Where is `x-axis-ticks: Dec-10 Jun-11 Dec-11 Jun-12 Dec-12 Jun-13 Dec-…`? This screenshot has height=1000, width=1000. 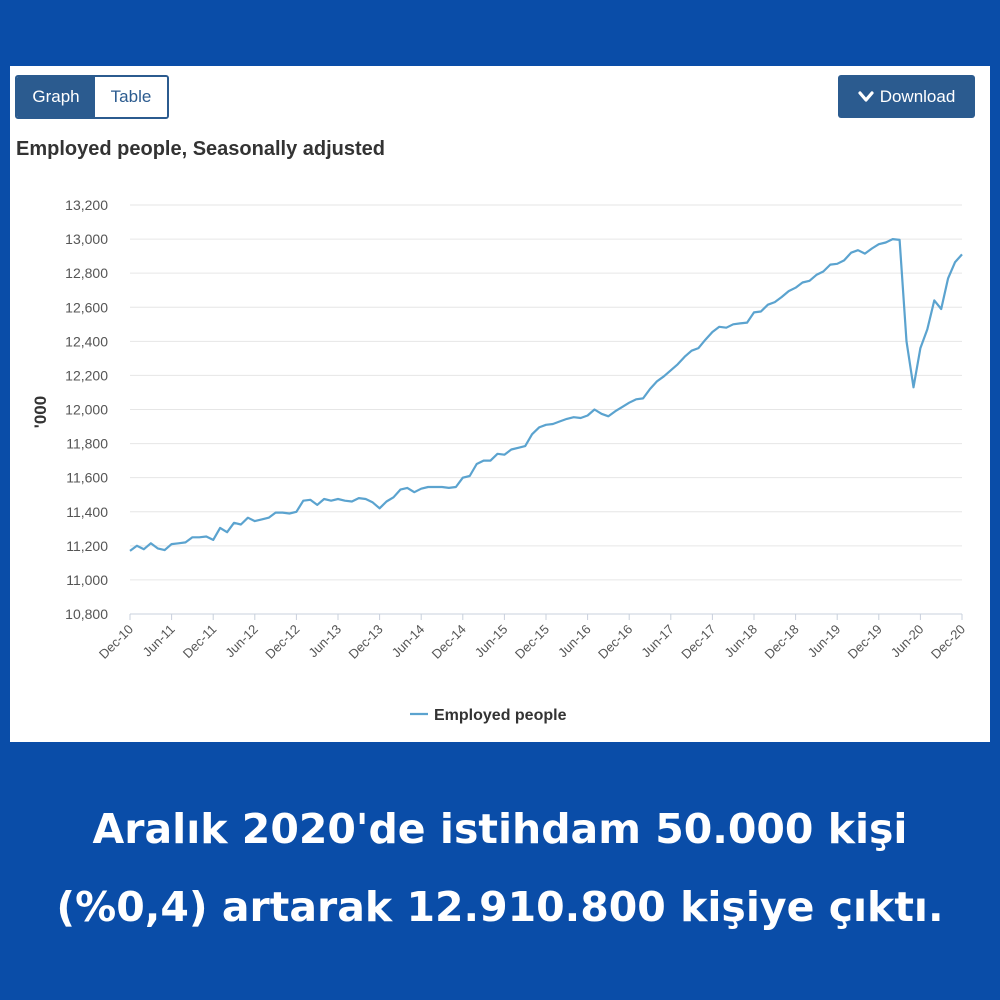 x-axis-ticks: Dec-10 Jun-11 Dec-11 Jun-12 Dec-12 Jun-13 Dec-… is located at coordinates (532, 638).